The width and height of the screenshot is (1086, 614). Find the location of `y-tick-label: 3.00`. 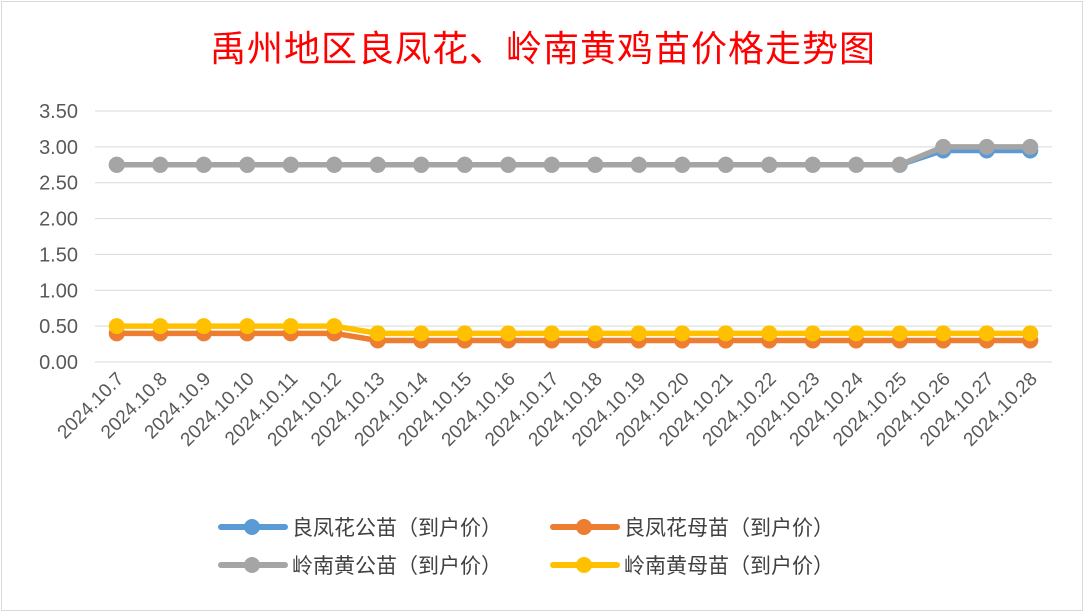

y-tick-label: 3.00 is located at coordinates (58, 148).